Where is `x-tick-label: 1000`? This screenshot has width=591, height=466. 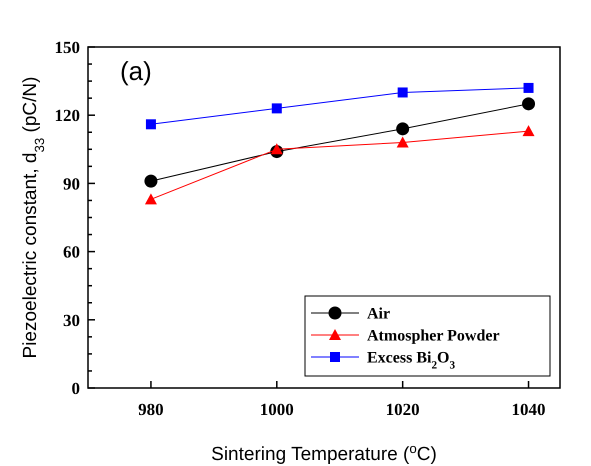
x-tick-label: 1000 is located at coordinates (277, 409).